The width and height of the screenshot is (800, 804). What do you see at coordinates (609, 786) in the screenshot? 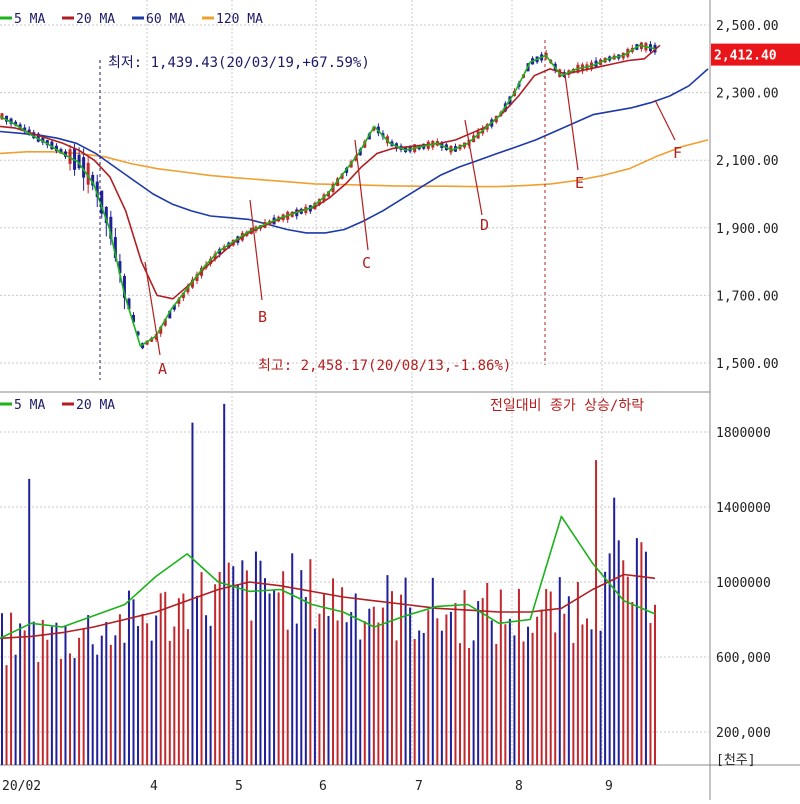
I see `x-tick-label: 9` at bounding box center [609, 786].